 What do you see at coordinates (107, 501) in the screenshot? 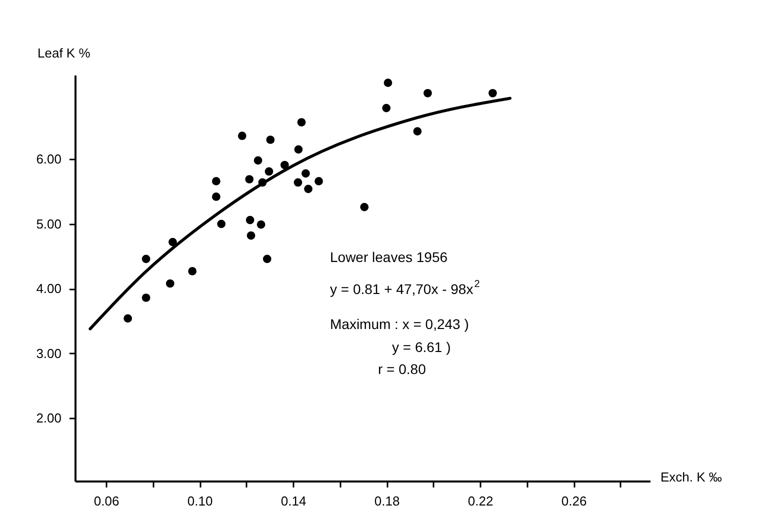
I see `x-tick-label: 0.06` at bounding box center [107, 501].